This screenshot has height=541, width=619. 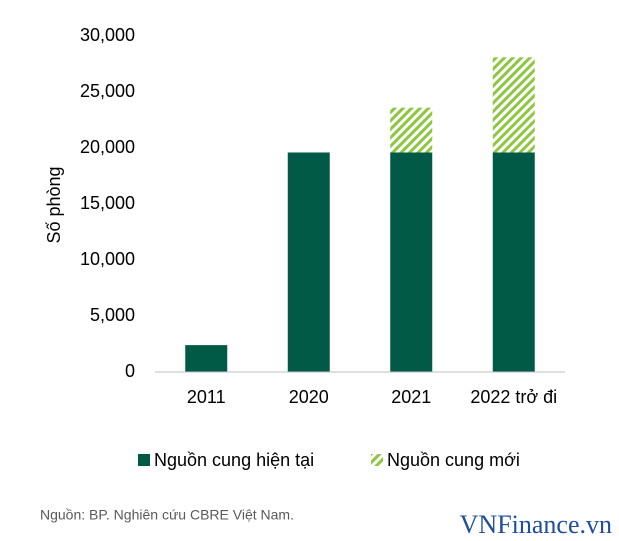 What do you see at coordinates (107, 203) in the screenshot?
I see `y-tick-label: 15,000` at bounding box center [107, 203].